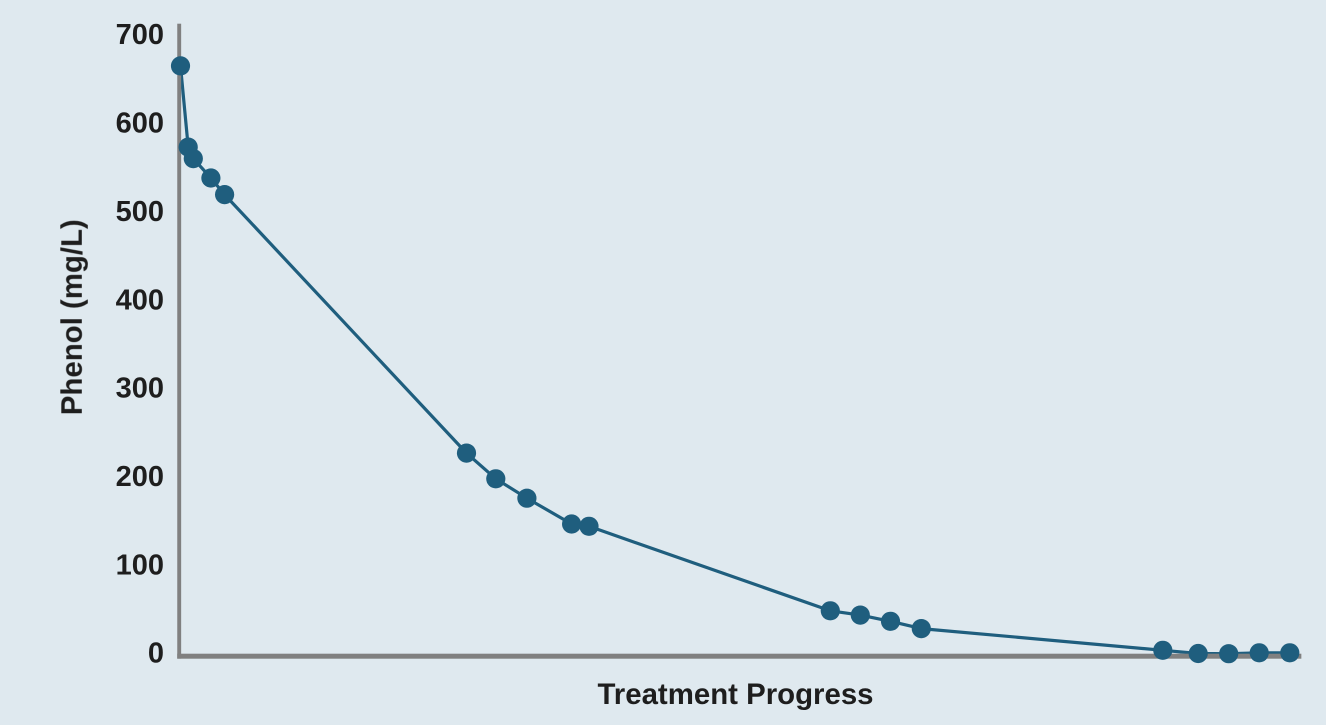 The height and width of the screenshot is (725, 1326). I want to click on svg-text: 700, so click(140, 35).